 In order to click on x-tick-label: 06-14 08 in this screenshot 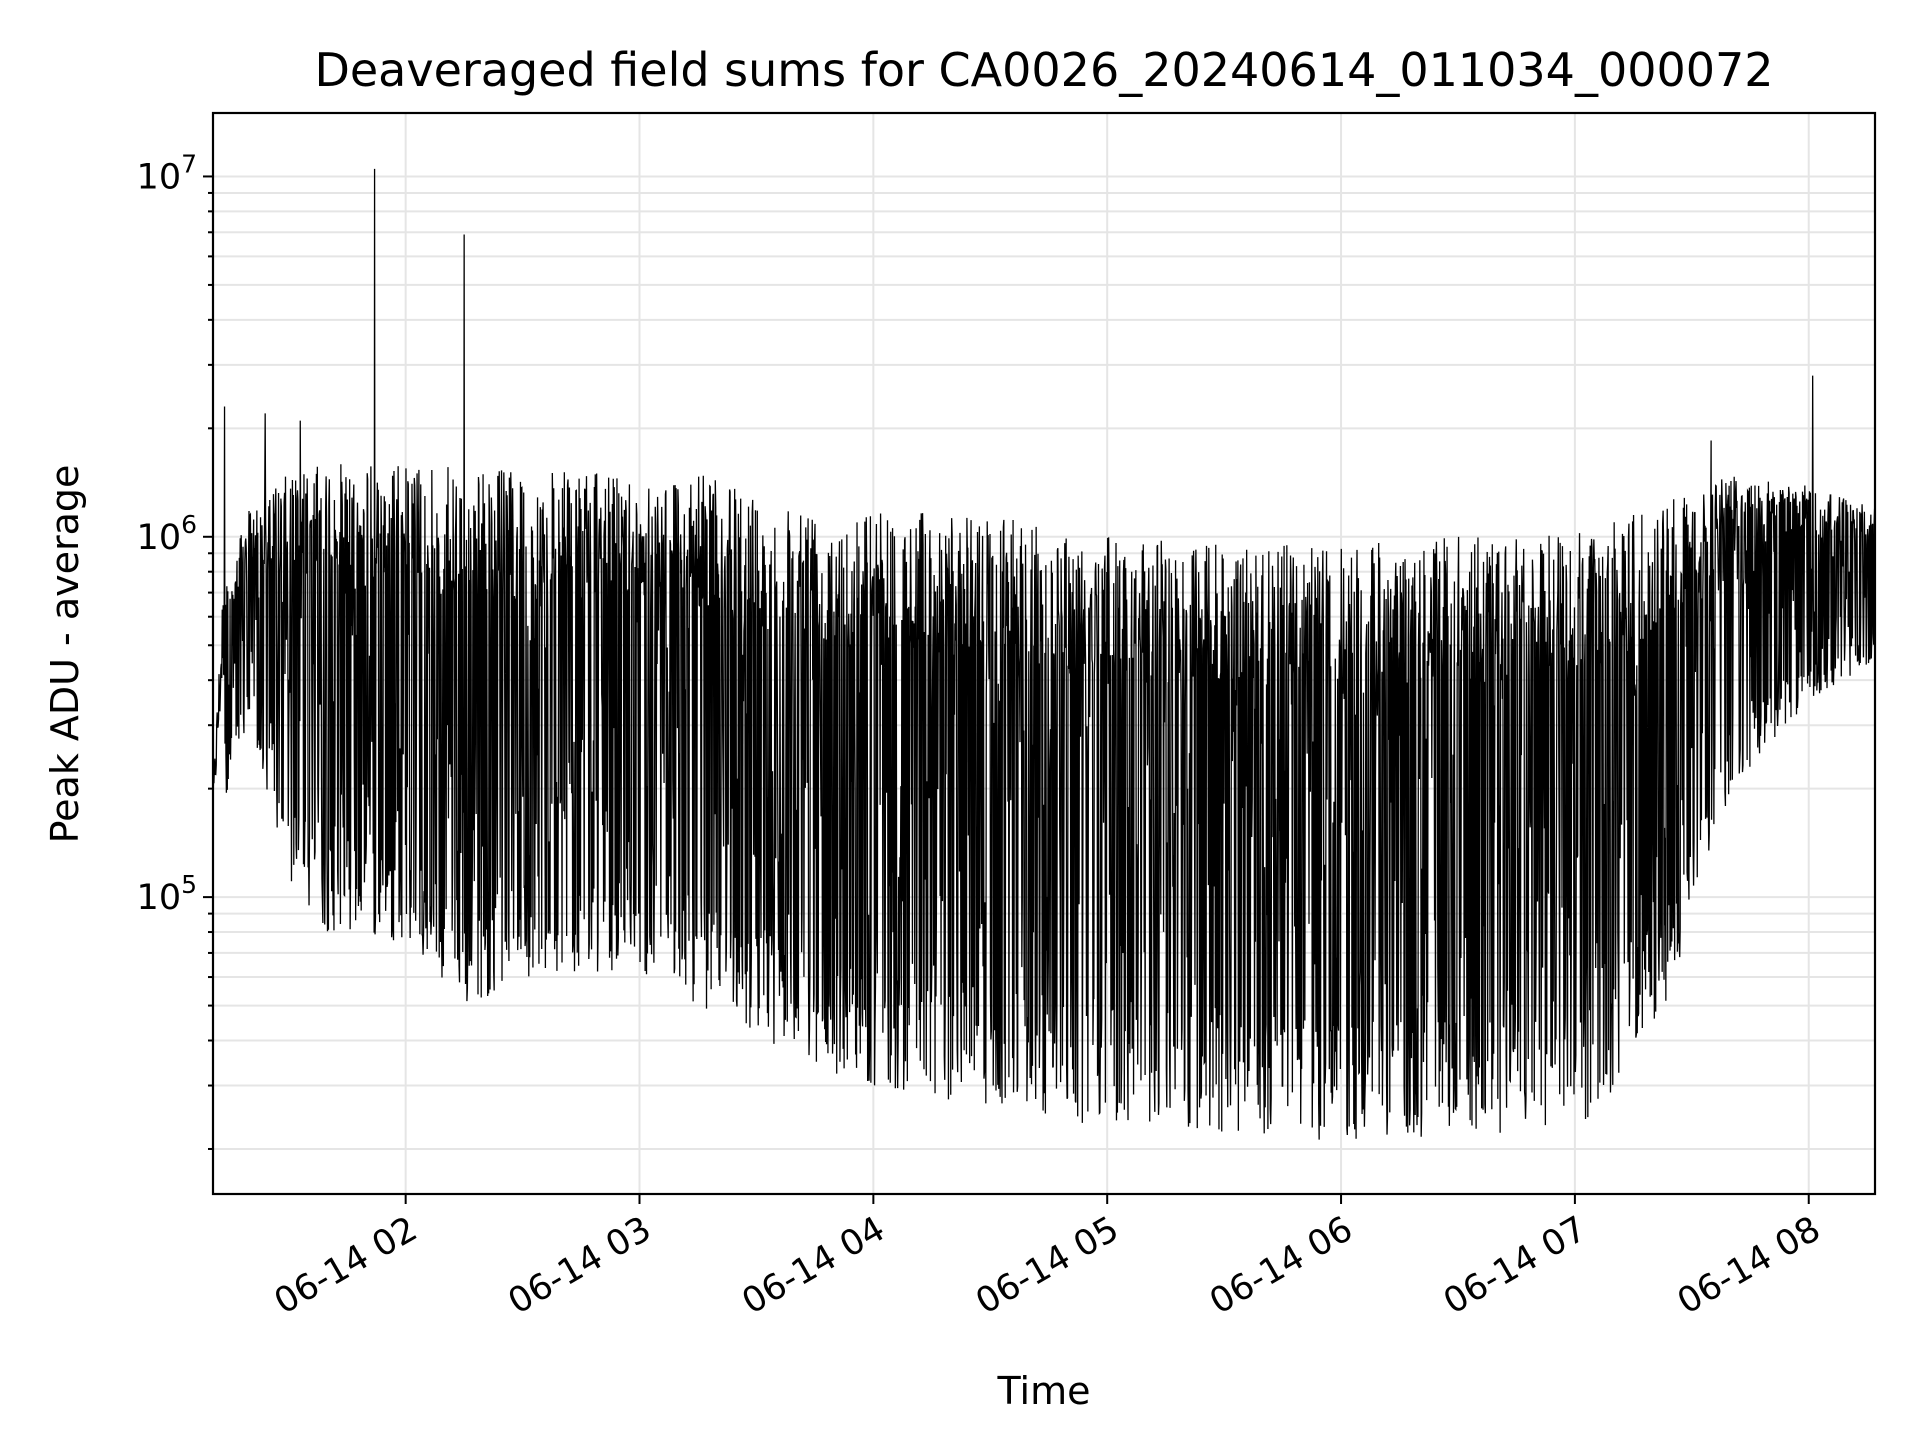, I will do `click(1749, 1265)`.